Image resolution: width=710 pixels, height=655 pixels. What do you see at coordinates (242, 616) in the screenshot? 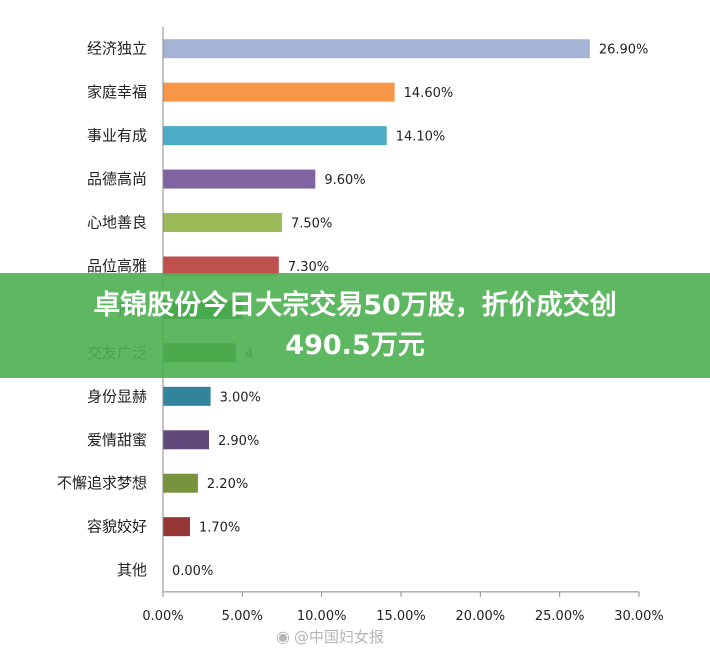
I see `x-tick-label-1: 5.00%` at bounding box center [242, 616].